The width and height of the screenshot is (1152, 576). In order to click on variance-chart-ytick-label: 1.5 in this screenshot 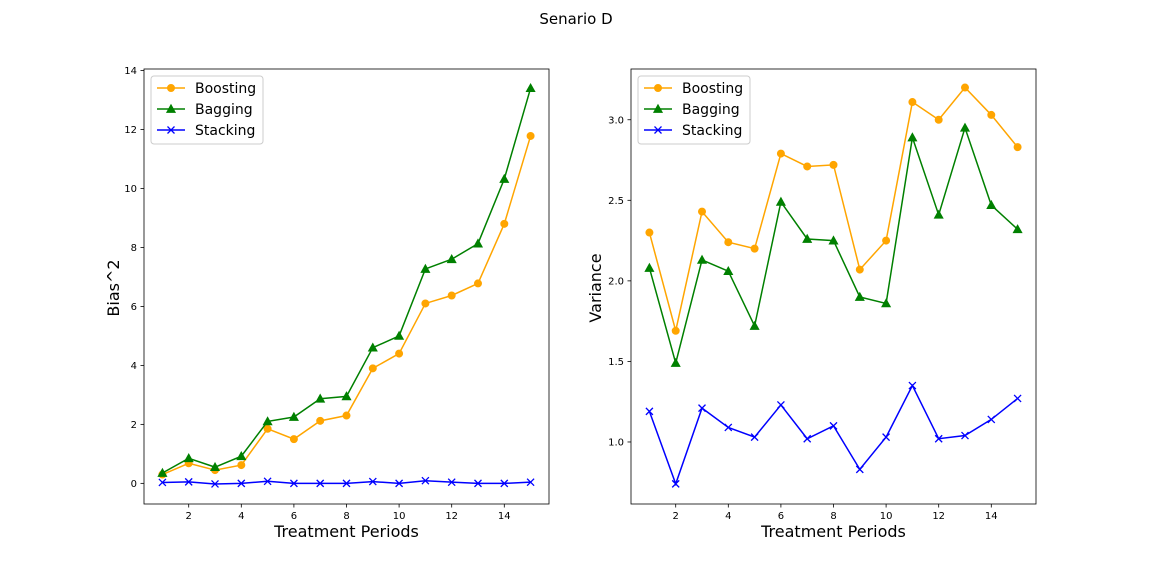, I will do `click(616, 362)`.